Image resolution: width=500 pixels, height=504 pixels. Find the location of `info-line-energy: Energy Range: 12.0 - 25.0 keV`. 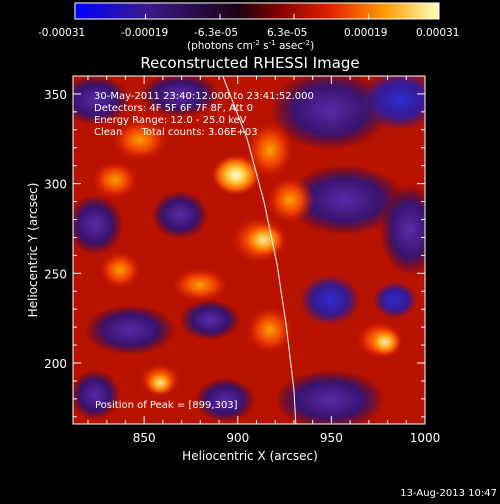

info-line-energy: Energy Range: 12.0 - 25.0 keV is located at coordinates (170, 120).